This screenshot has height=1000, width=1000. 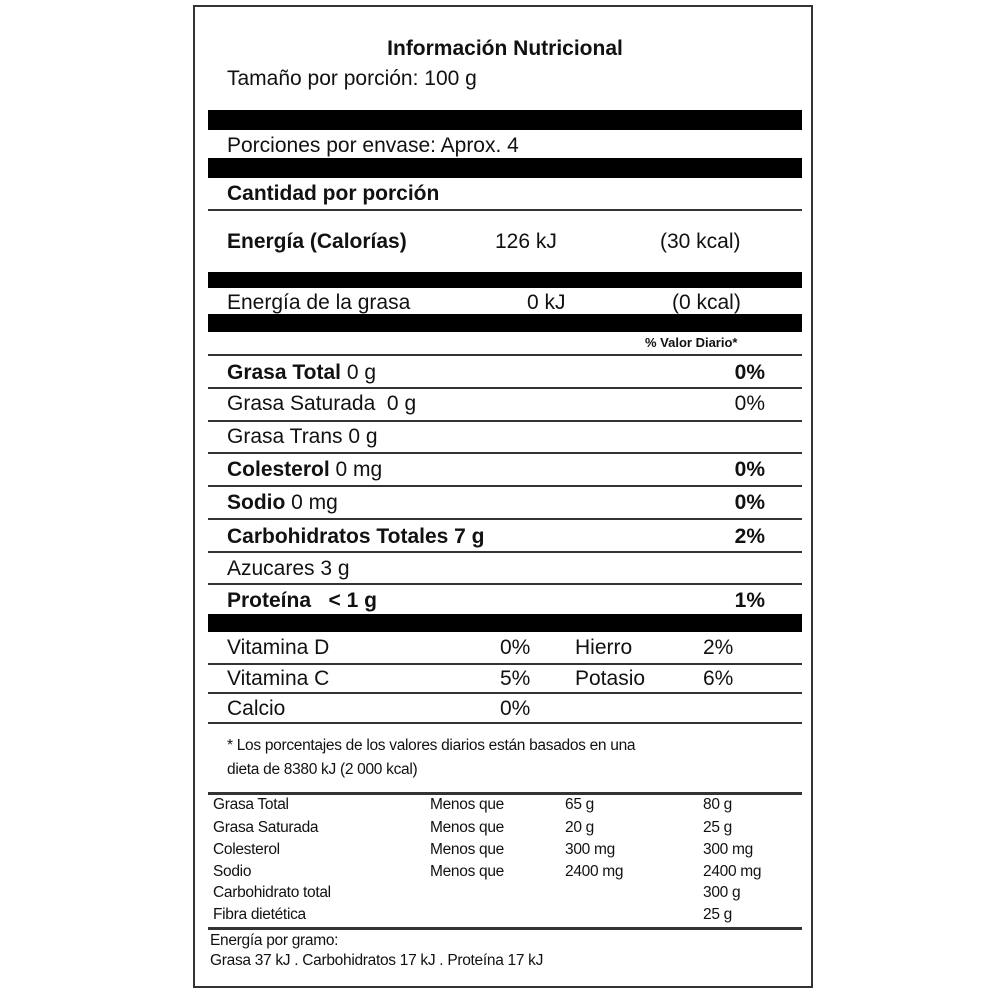 What do you see at coordinates (285, 436) in the screenshot?
I see `nutrient-name: Grasa Trans` at bounding box center [285, 436].